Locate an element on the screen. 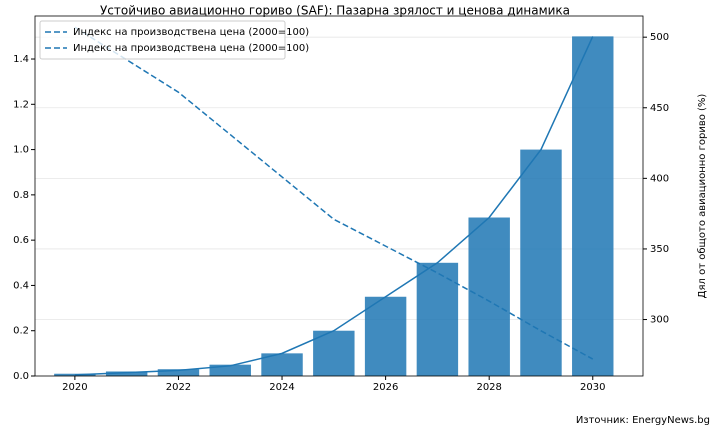 Image resolution: width=720 pixels, height=431 pixels. x-tick-label: 2026 is located at coordinates (385, 387).